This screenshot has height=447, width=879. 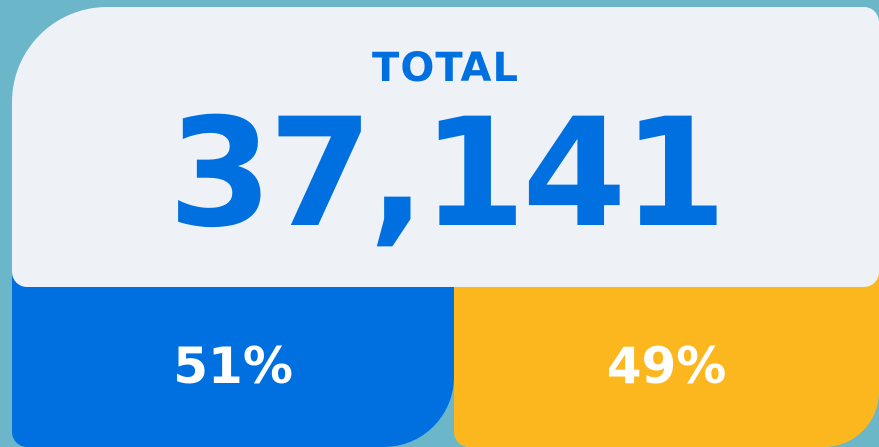 What do you see at coordinates (233, 366) in the screenshot?
I see `segment-label: 51%` at bounding box center [233, 366].